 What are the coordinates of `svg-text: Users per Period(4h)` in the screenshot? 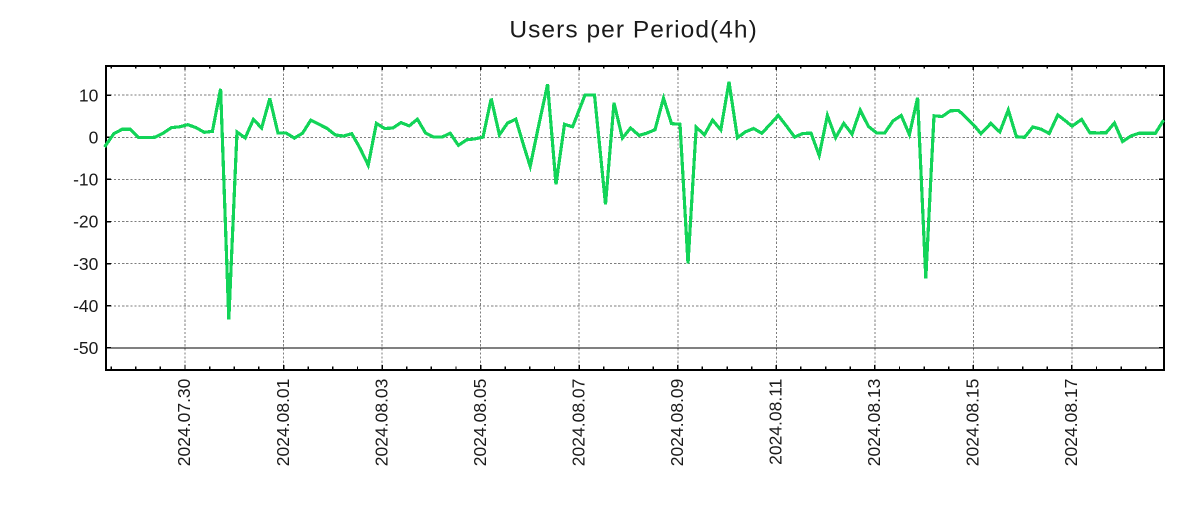 It's located at (633, 30).